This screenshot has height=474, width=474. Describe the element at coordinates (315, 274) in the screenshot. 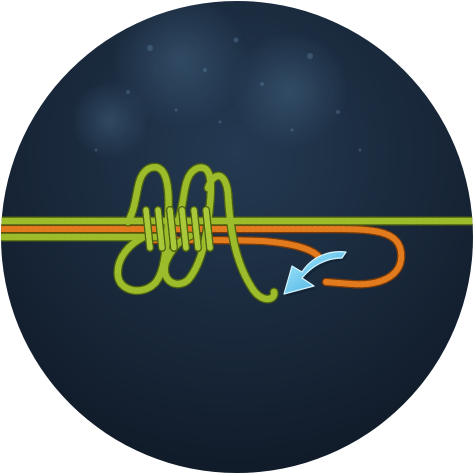

I see `direction-arrow-icon` at that location.